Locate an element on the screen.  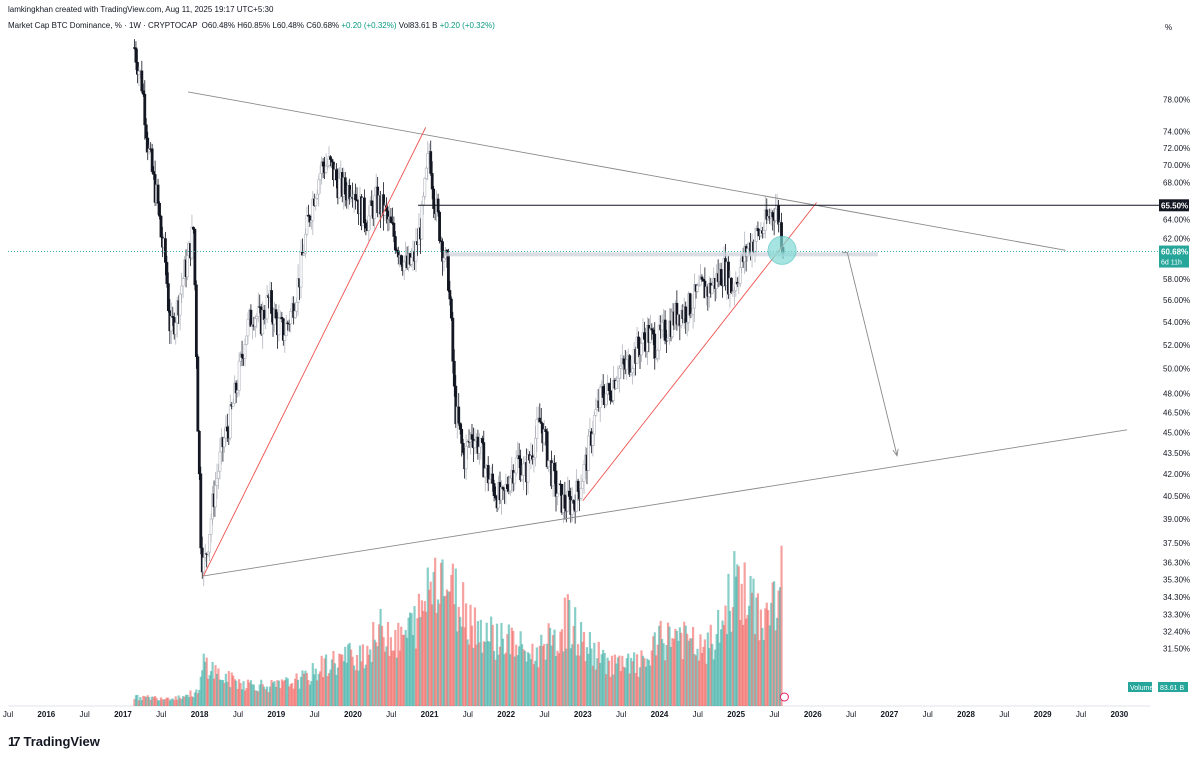
tradingview-logo: 17 TradingView is located at coordinates (54, 741).